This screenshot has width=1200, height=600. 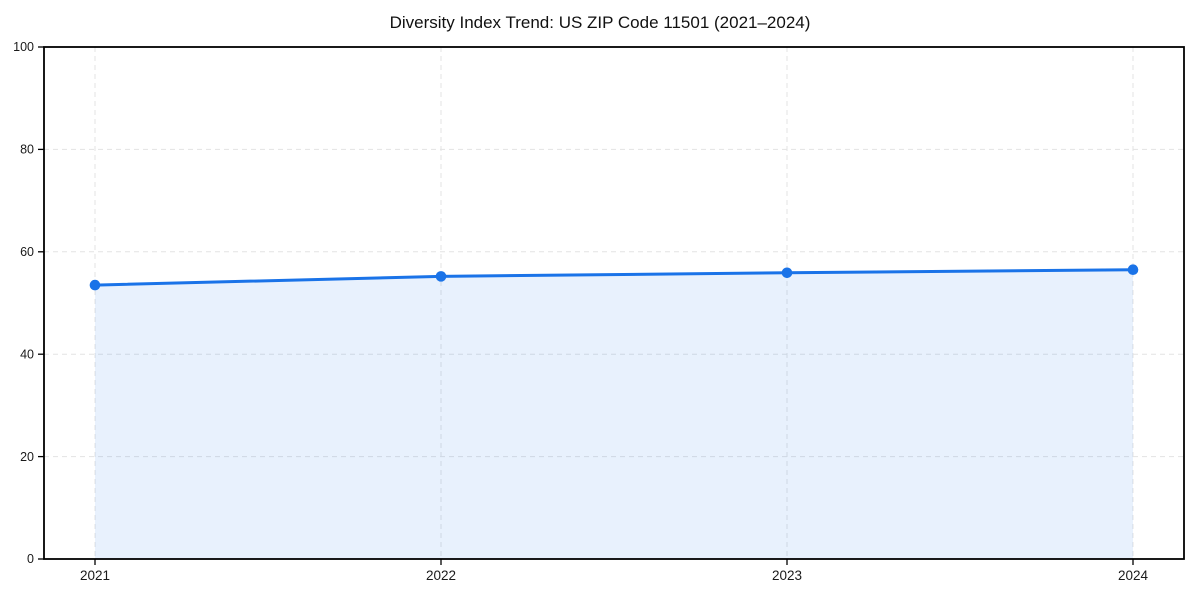 What do you see at coordinates (27, 252) in the screenshot?
I see `y-tick-label: 60` at bounding box center [27, 252].